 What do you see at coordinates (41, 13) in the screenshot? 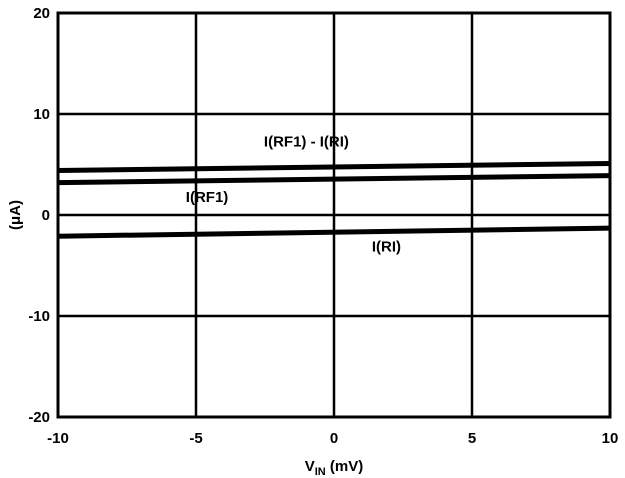
I see `y-tick-label: 20` at bounding box center [41, 13].